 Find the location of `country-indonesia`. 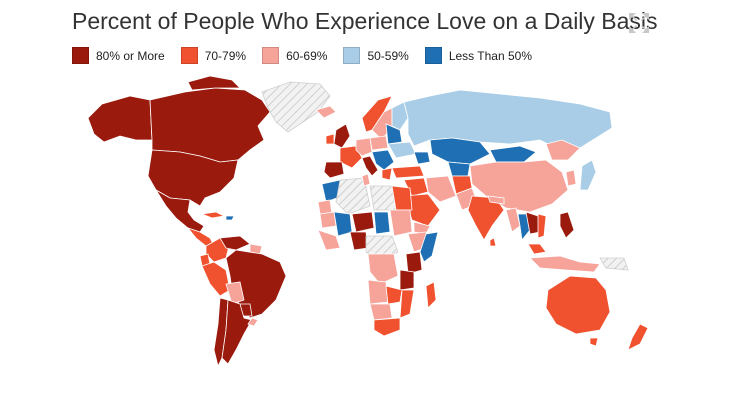

country-indonesia is located at coordinates (565, 264).